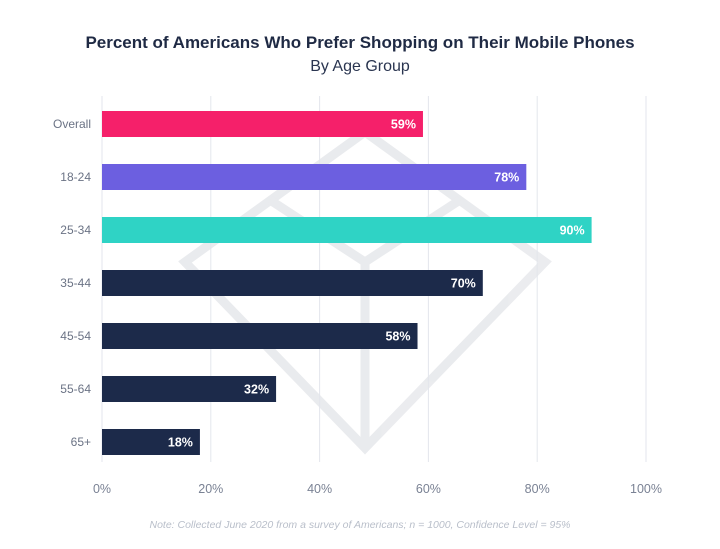 The image size is (720, 549). I want to click on category-label-18-24: 18-24, so click(75, 177).